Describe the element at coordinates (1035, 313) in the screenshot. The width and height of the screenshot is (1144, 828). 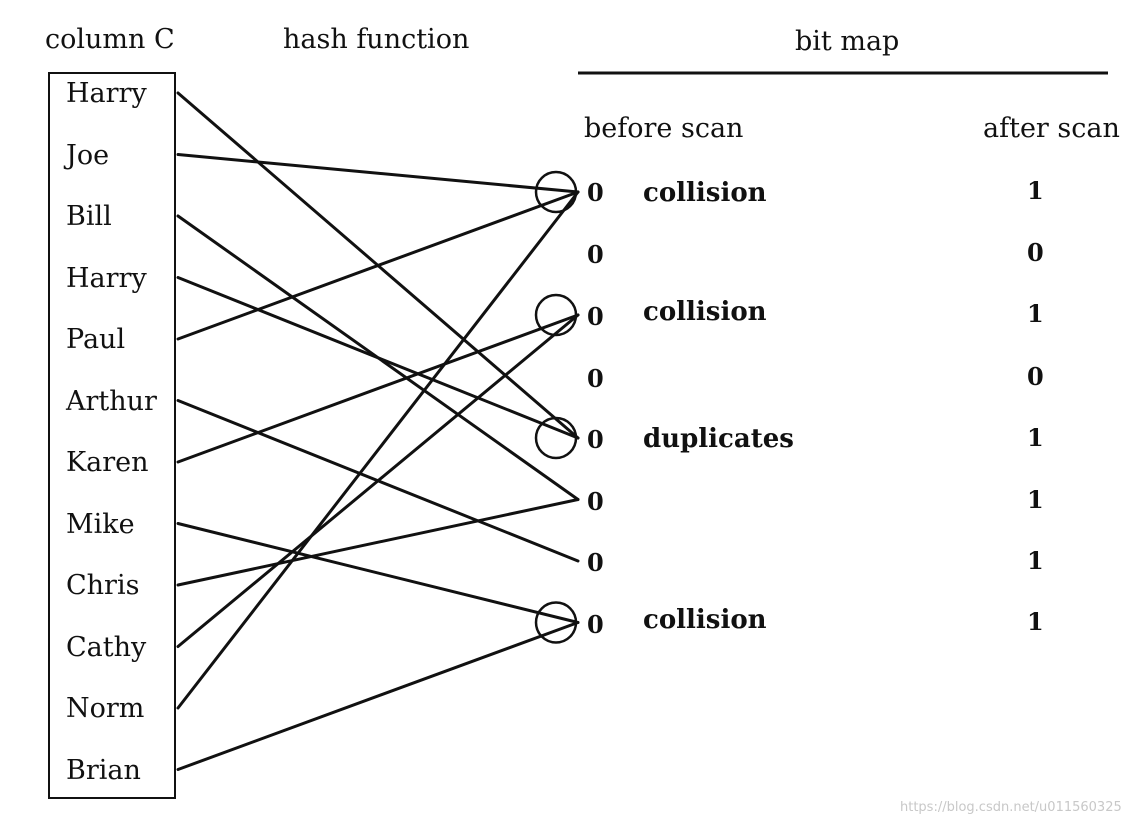
I see `bit-after-3: 1` at that location.